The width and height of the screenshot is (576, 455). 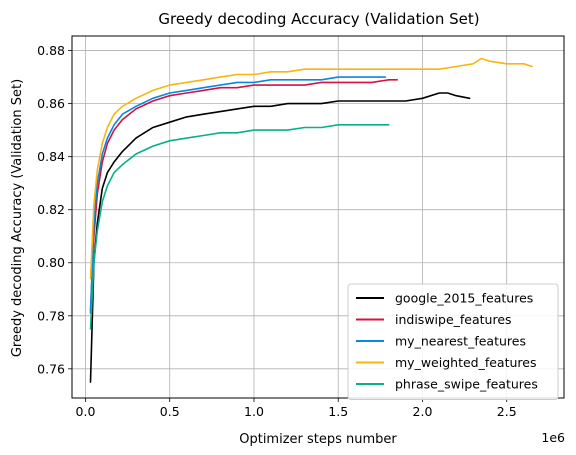 I want to click on legend-label: phrase_swipe_features, so click(x=466, y=384).